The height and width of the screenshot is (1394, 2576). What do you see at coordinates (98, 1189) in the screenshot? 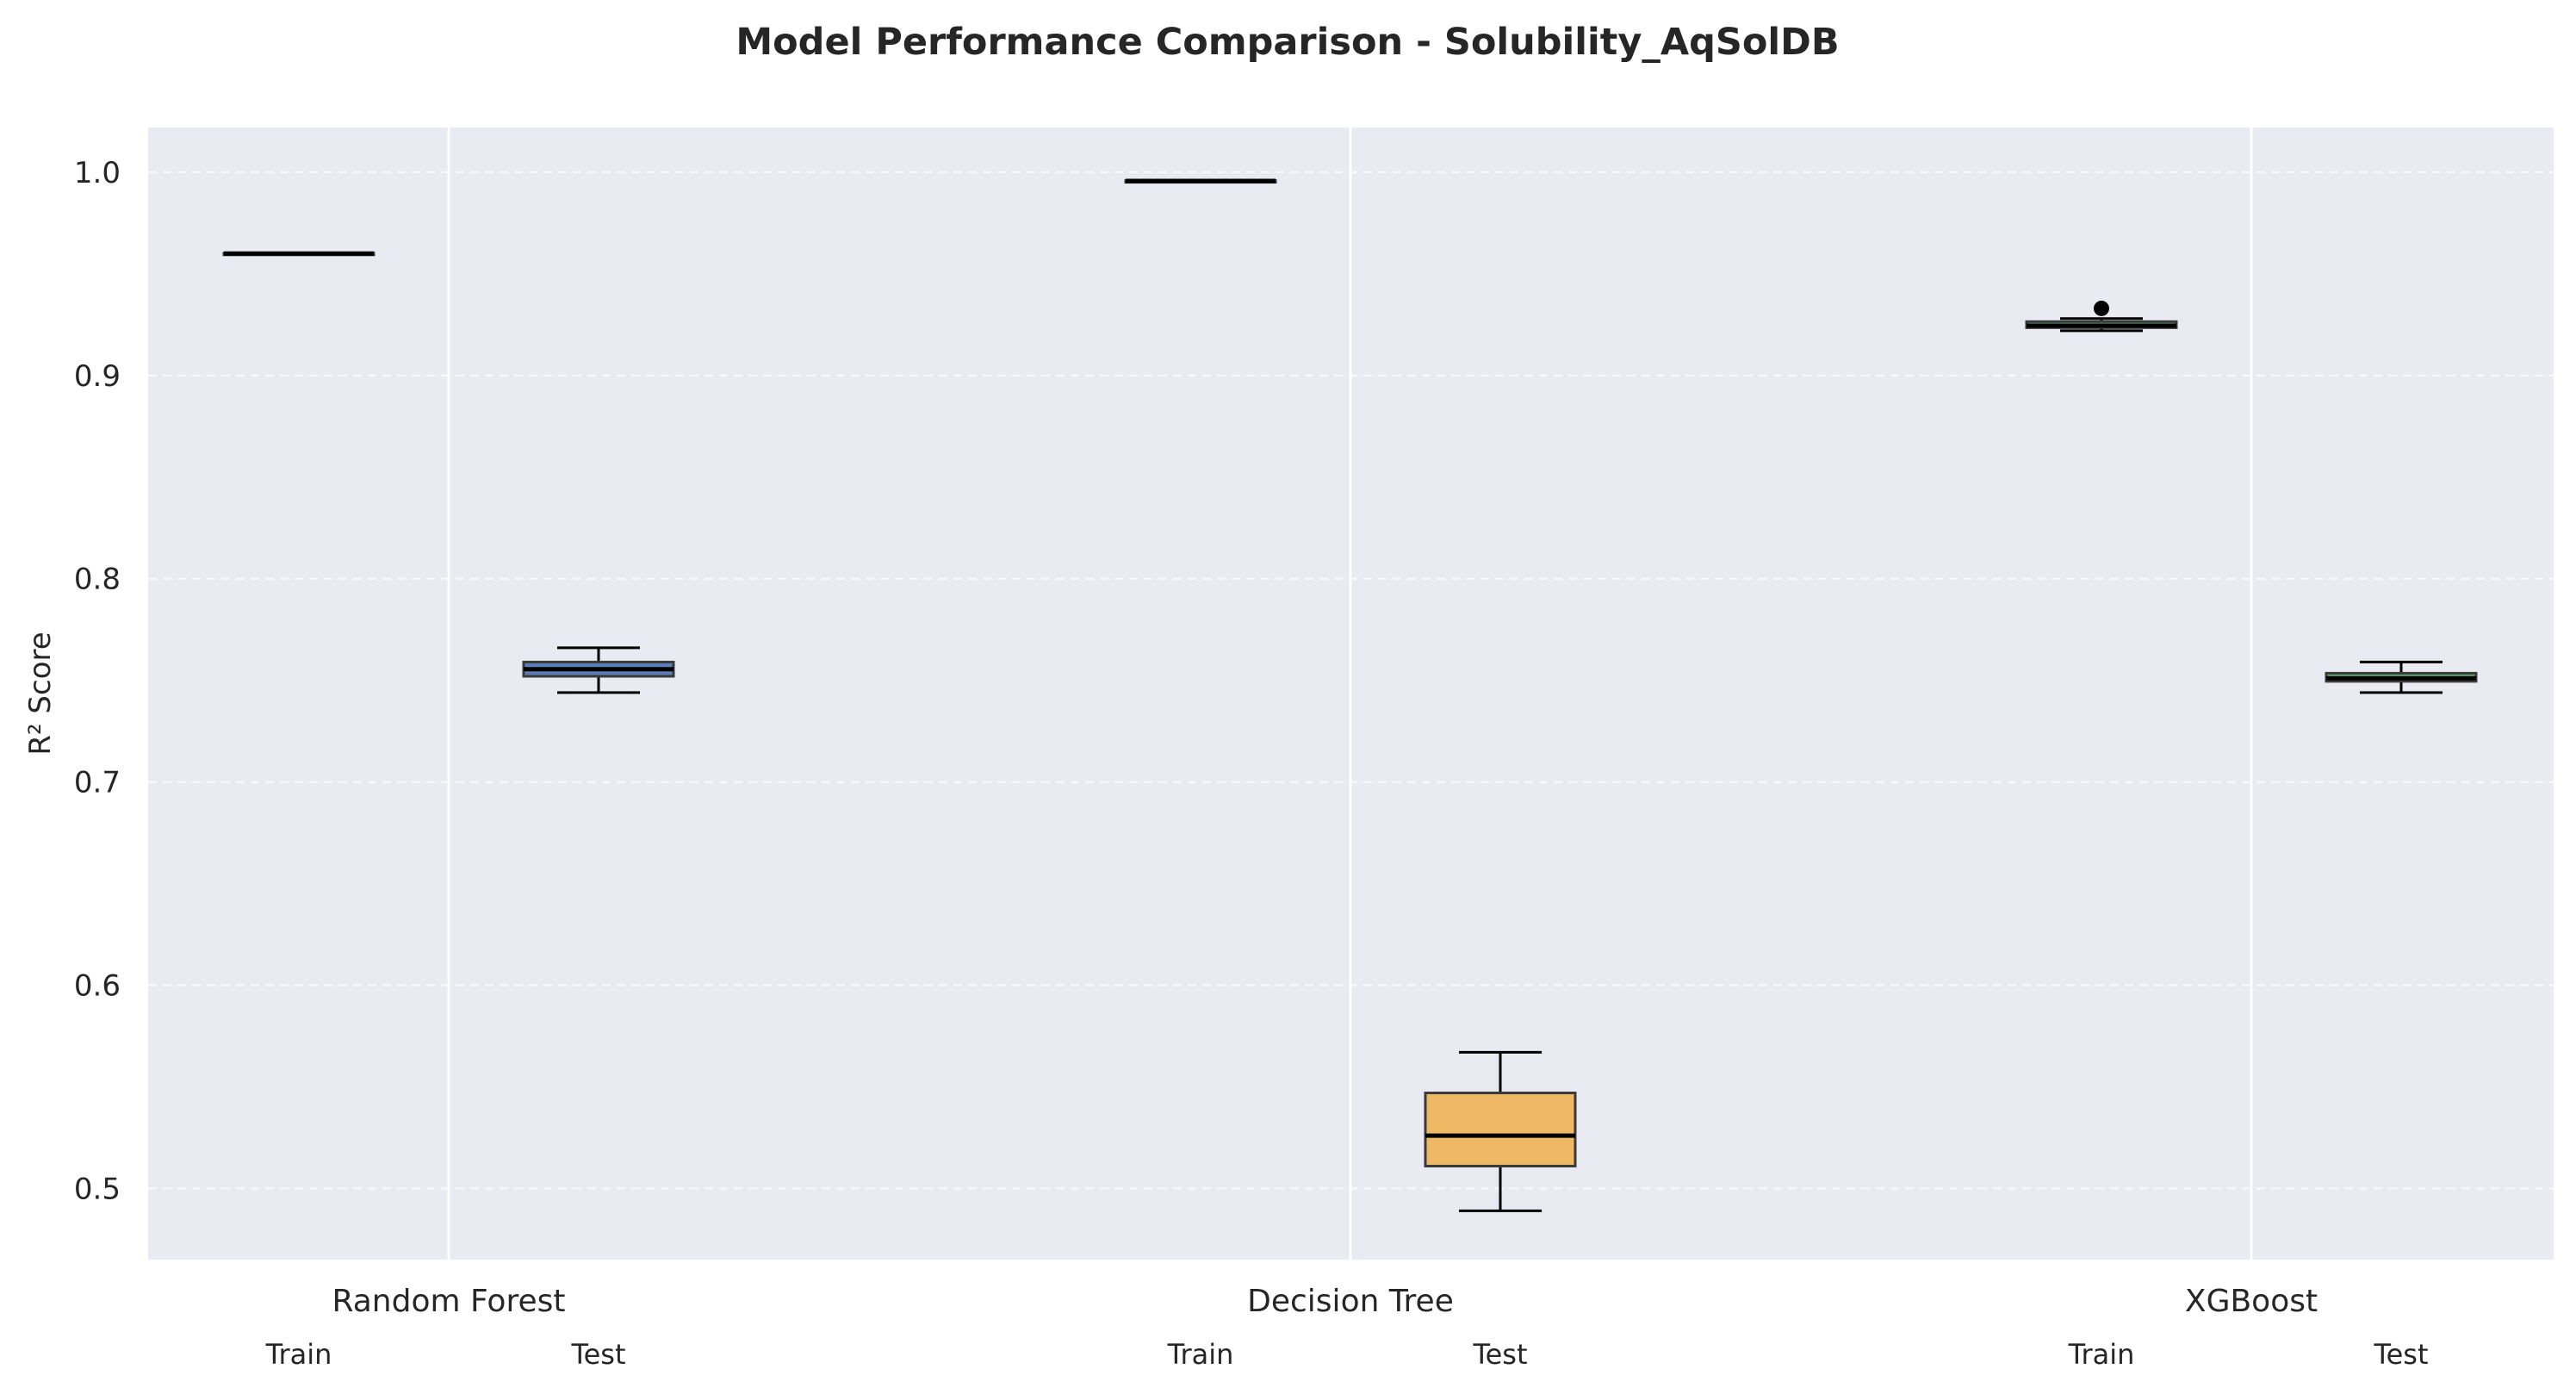
I see `y-tick-label: 0.5` at bounding box center [98, 1189].